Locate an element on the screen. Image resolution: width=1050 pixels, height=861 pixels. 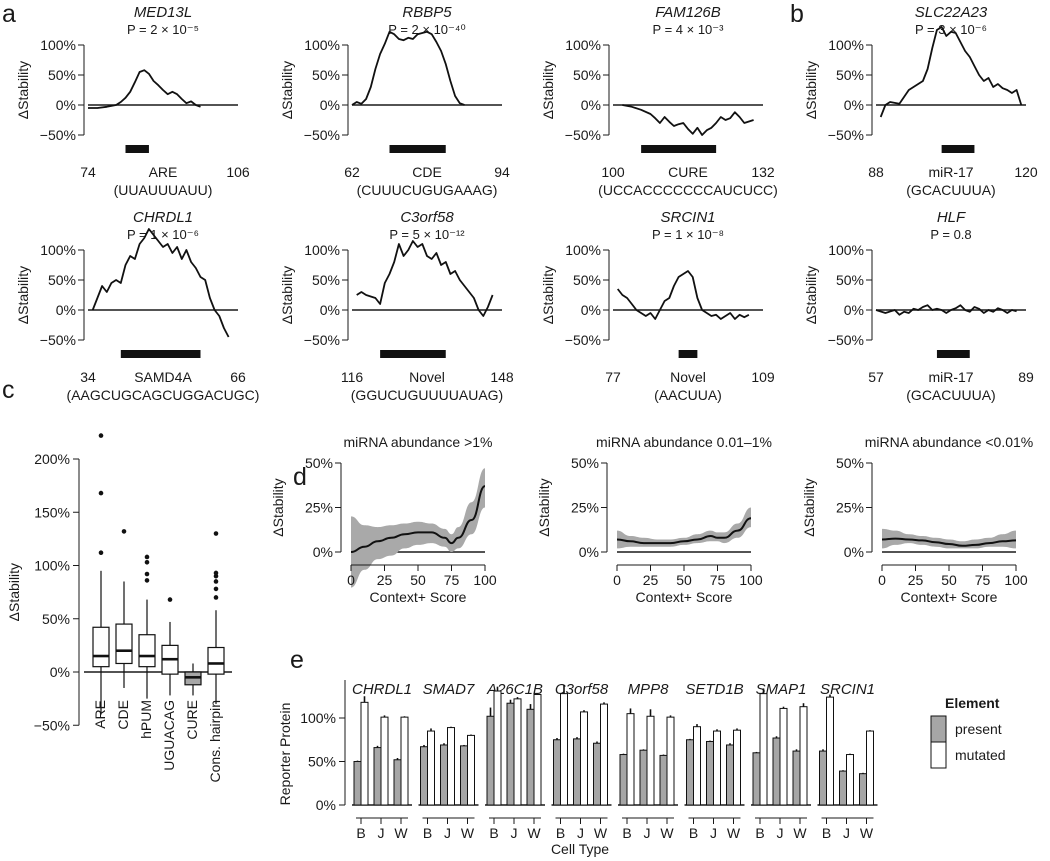
x-axis-label: Context+ Score is located at coordinates (684, 597).